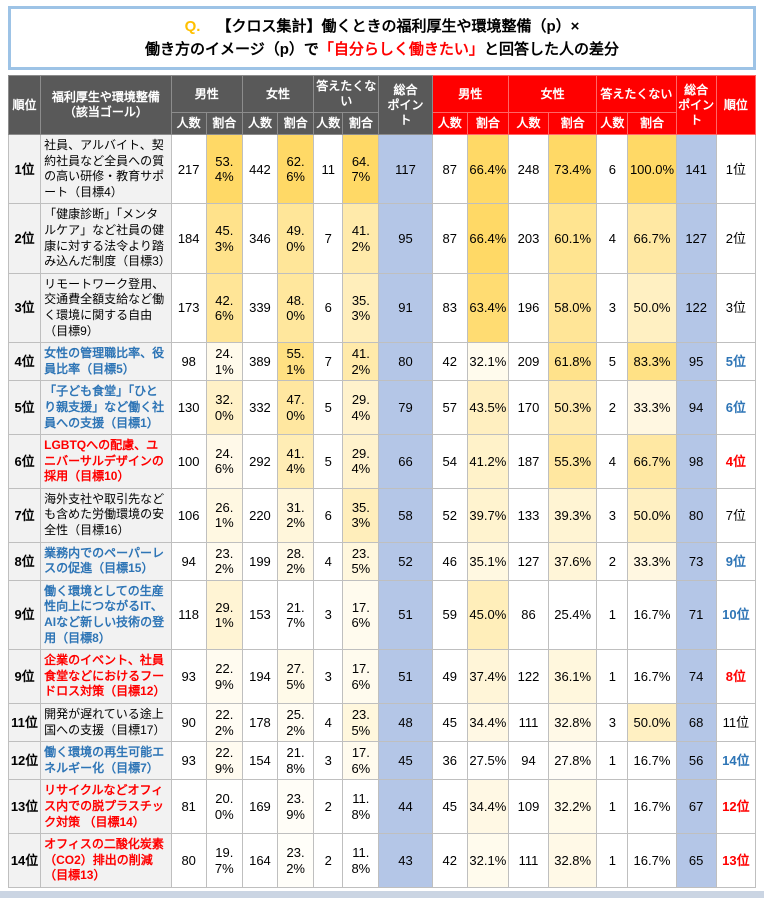  What do you see at coordinates (573, 362) in the screenshot?
I see `female-ratio-cell-right: 61.8%` at bounding box center [573, 362].